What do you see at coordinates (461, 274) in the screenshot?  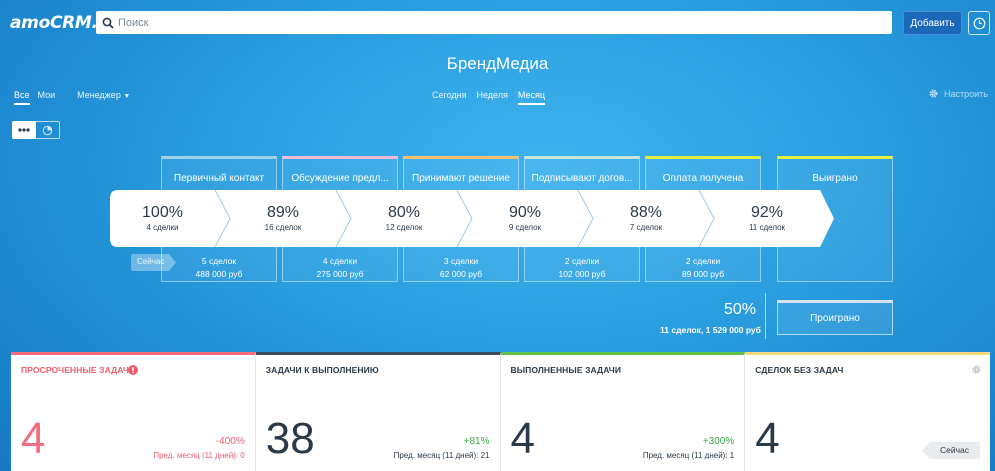 I see `stage-sum: 62 000 руб` at bounding box center [461, 274].